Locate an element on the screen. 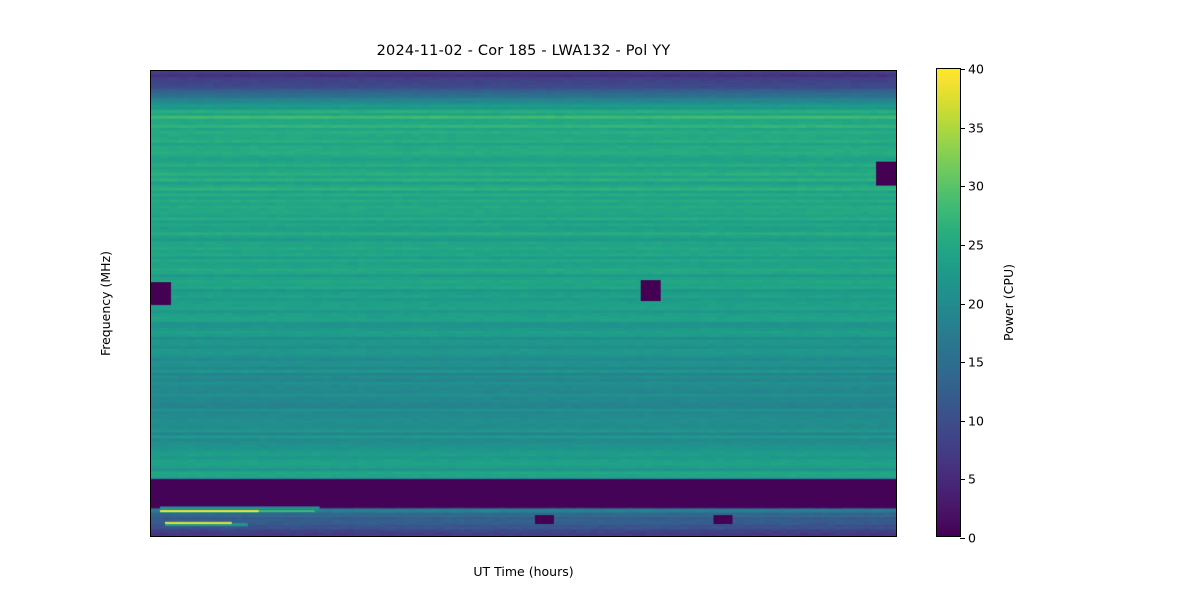 This screenshot has width=1200, height=600. colorbar-tick-label: 40 is located at coordinates (976, 69).